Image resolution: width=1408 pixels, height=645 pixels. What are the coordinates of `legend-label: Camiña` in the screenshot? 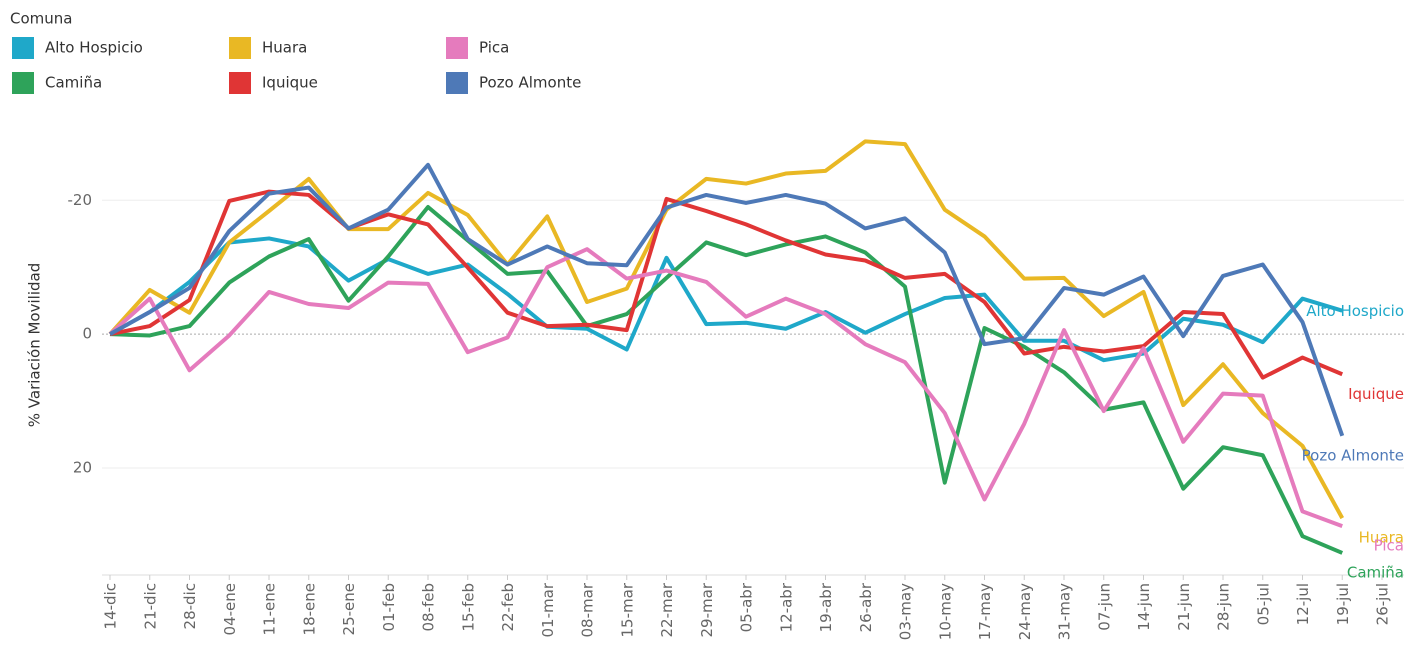 It's located at (73, 83).